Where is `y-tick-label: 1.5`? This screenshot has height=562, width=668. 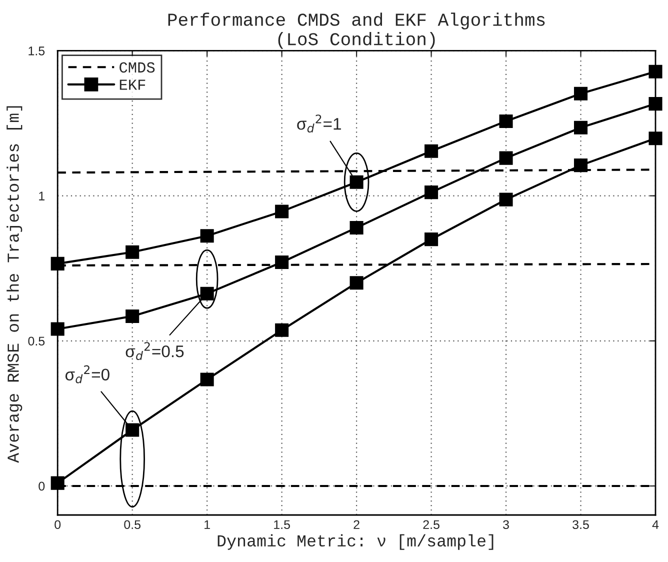
y-tick-label: 1.5 is located at coordinates (36, 51).